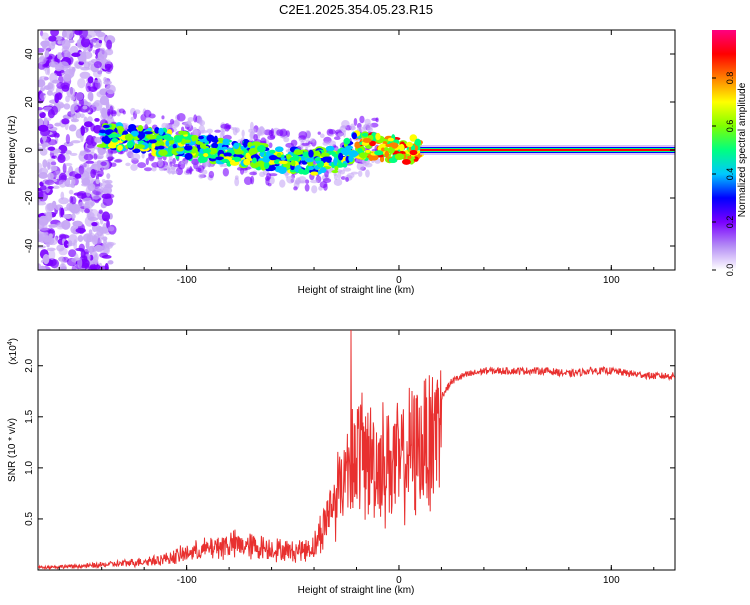 The width and height of the screenshot is (750, 605). What do you see at coordinates (730, 126) in the screenshot?
I see `colorbar-tick-label: 0.6` at bounding box center [730, 126].